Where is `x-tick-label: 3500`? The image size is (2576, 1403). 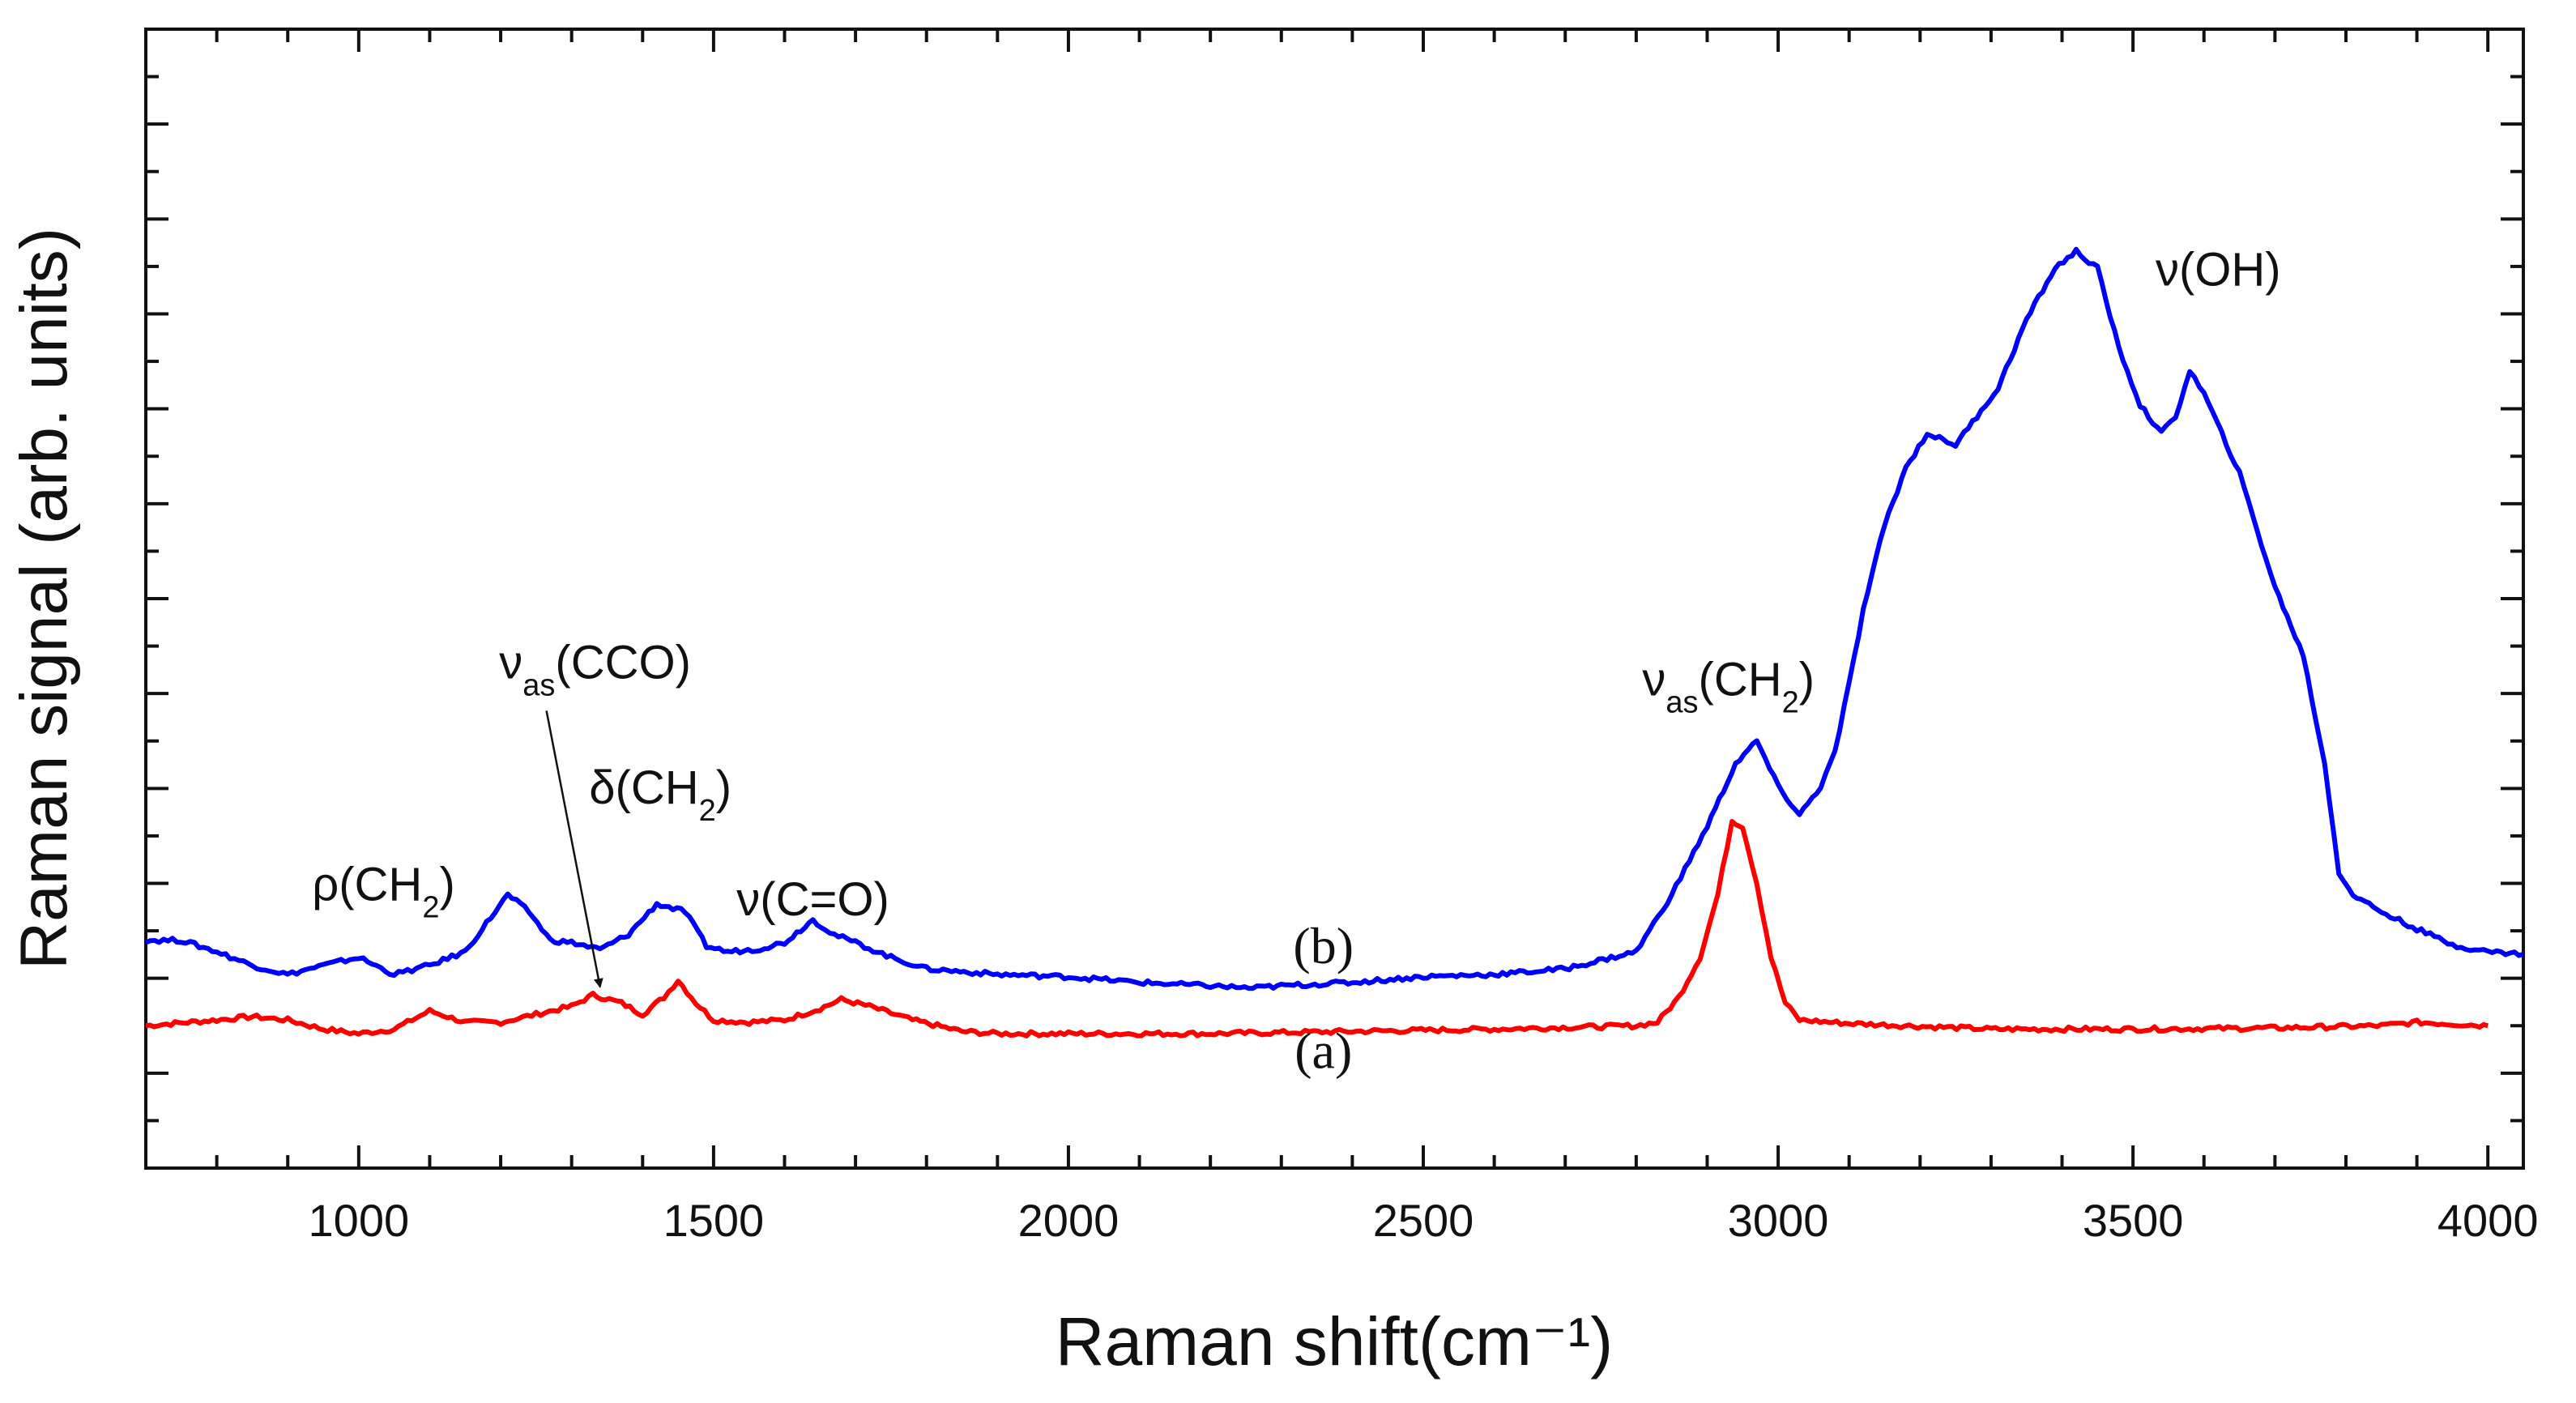 x-tick-label: 3500 is located at coordinates (2133, 1221).